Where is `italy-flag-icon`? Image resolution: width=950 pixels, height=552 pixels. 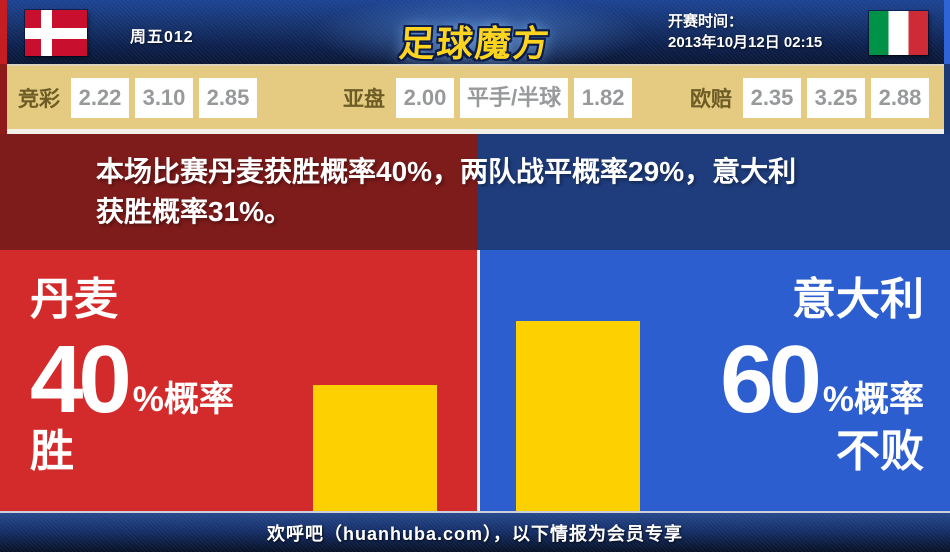
italy-flag-icon is located at coordinates (898, 33).